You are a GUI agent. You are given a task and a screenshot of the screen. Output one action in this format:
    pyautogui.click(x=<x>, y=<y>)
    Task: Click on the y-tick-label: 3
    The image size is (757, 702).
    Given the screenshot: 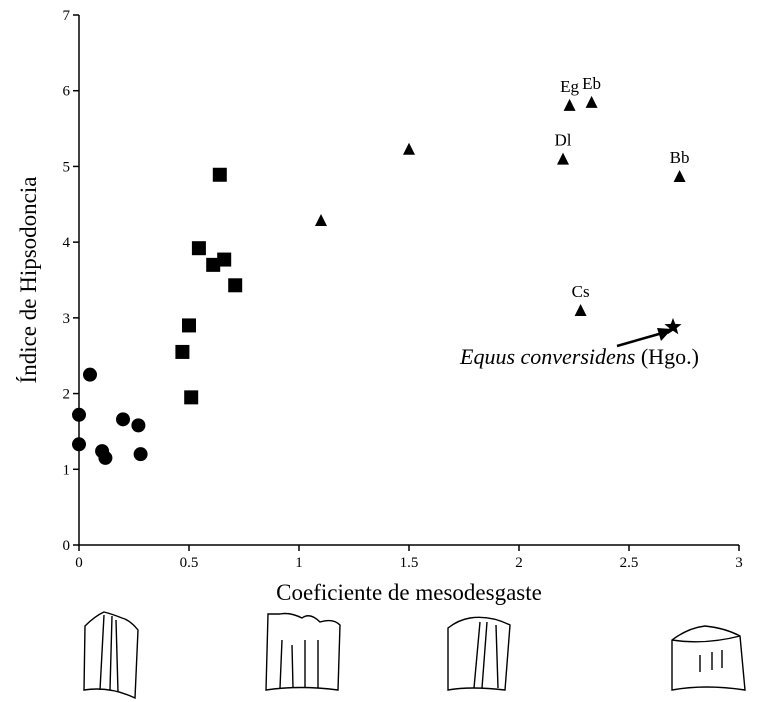 What is the action you would take?
    pyautogui.click(x=67, y=319)
    